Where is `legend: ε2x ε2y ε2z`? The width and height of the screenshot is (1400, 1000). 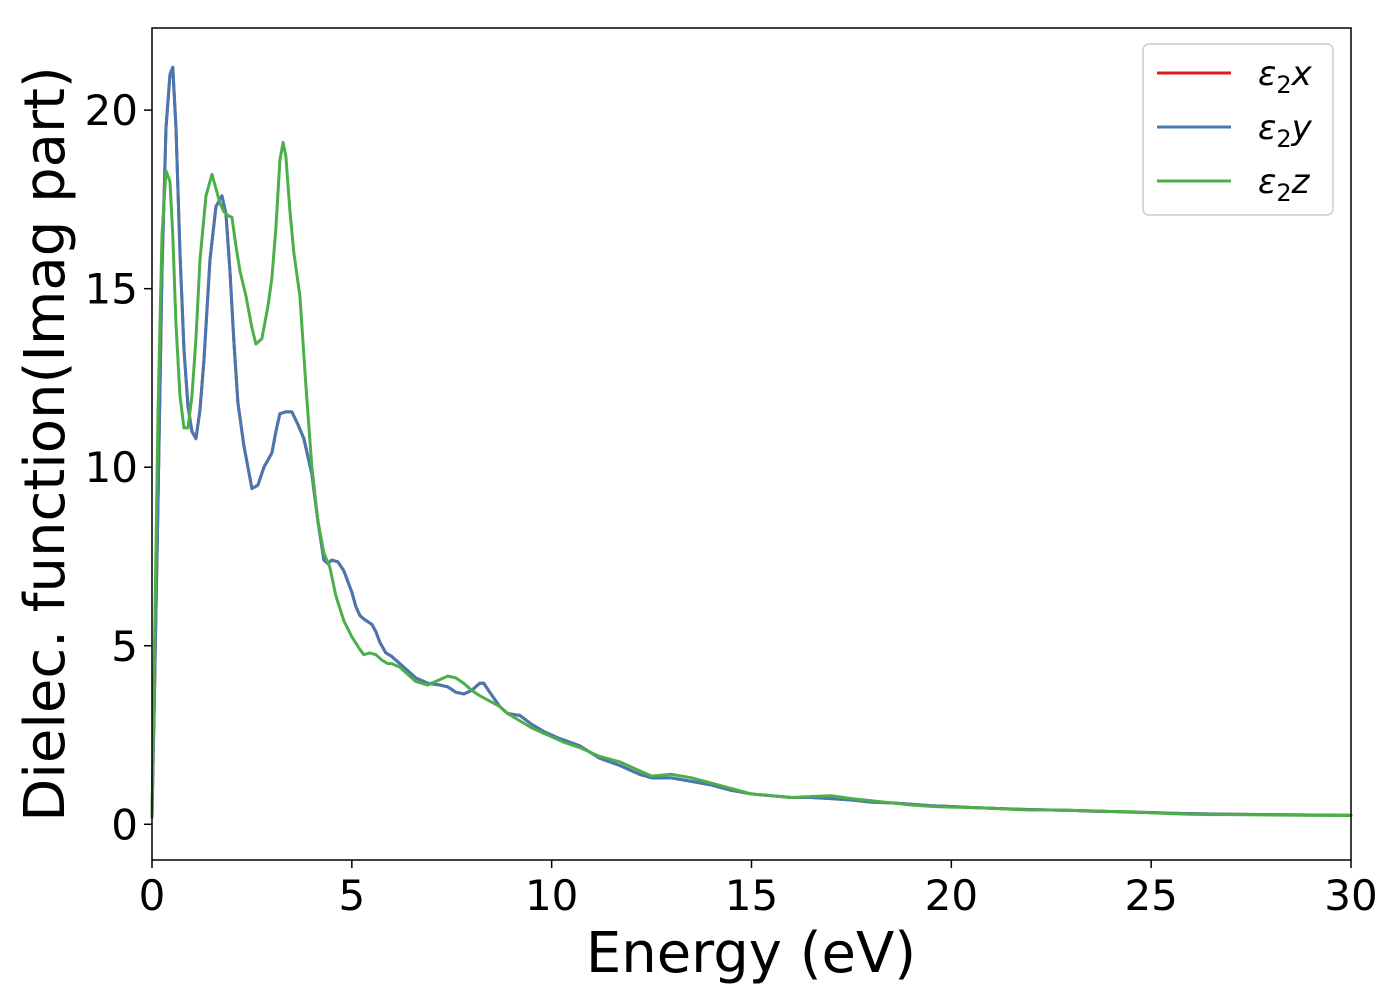
legend: ε2x ε2y ε2z is located at coordinates (1238, 129).